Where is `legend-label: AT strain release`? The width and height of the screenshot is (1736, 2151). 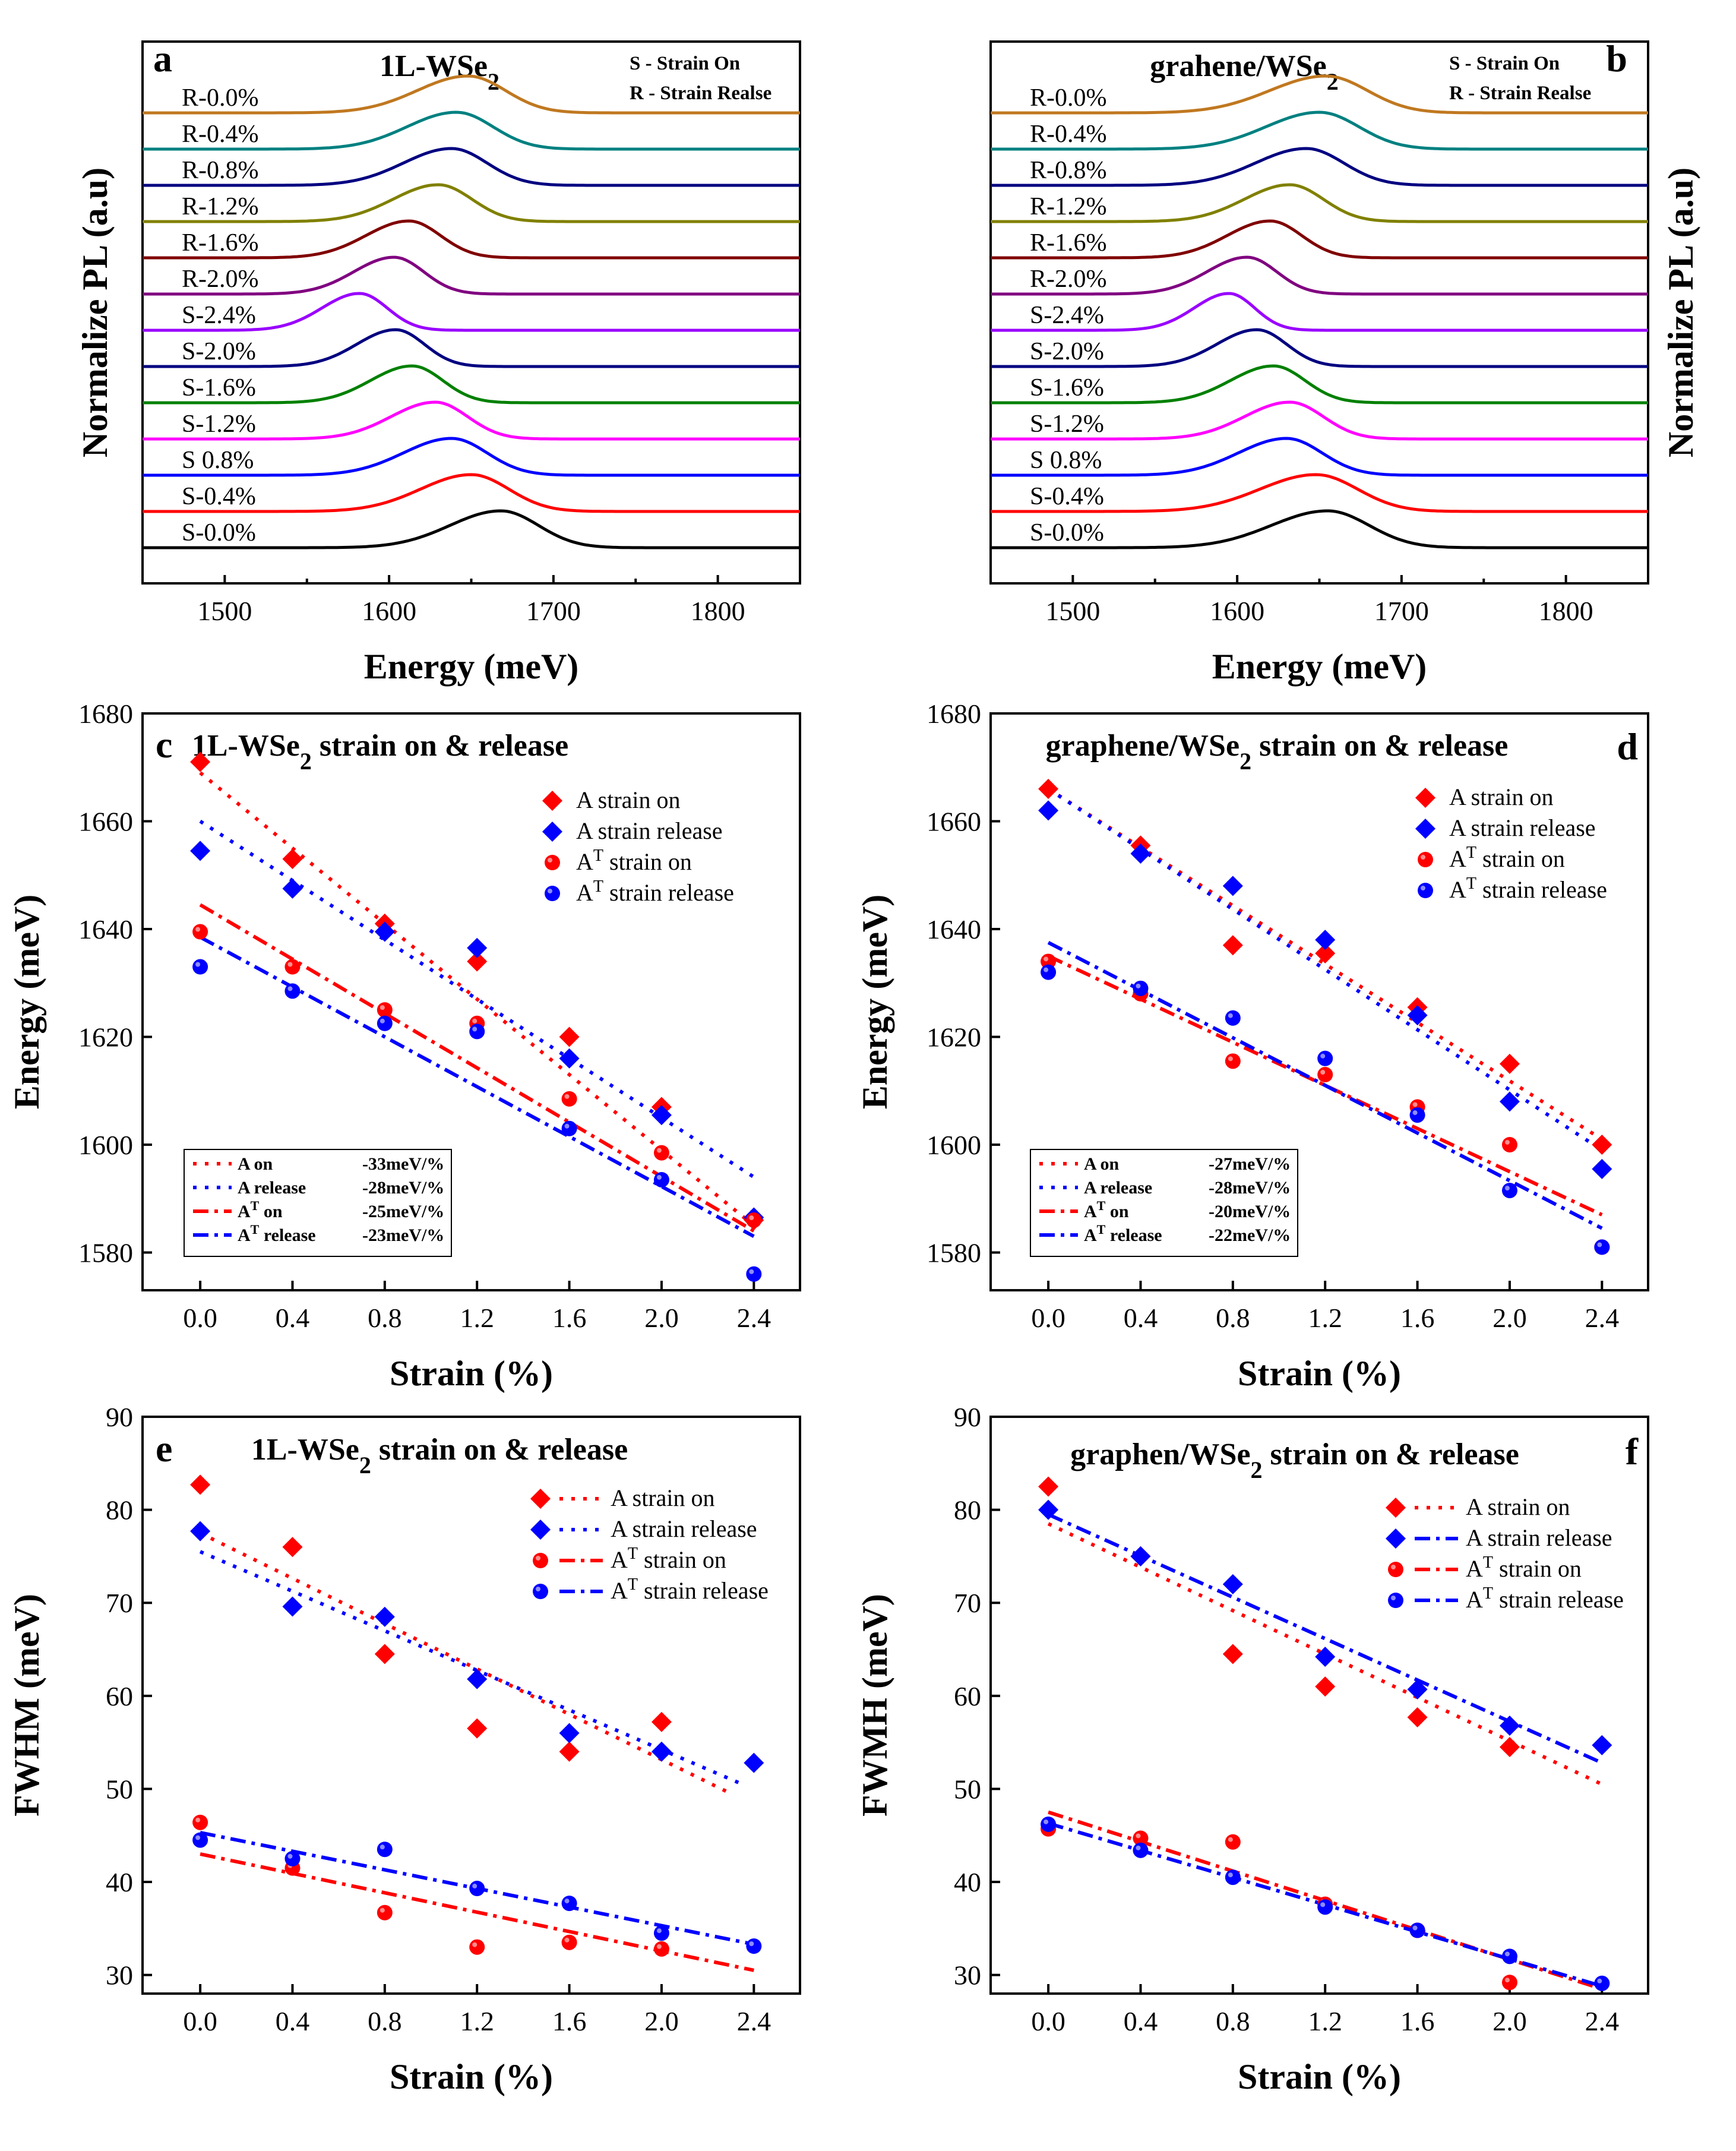
legend-label: AT strain release is located at coordinates (1528, 889).